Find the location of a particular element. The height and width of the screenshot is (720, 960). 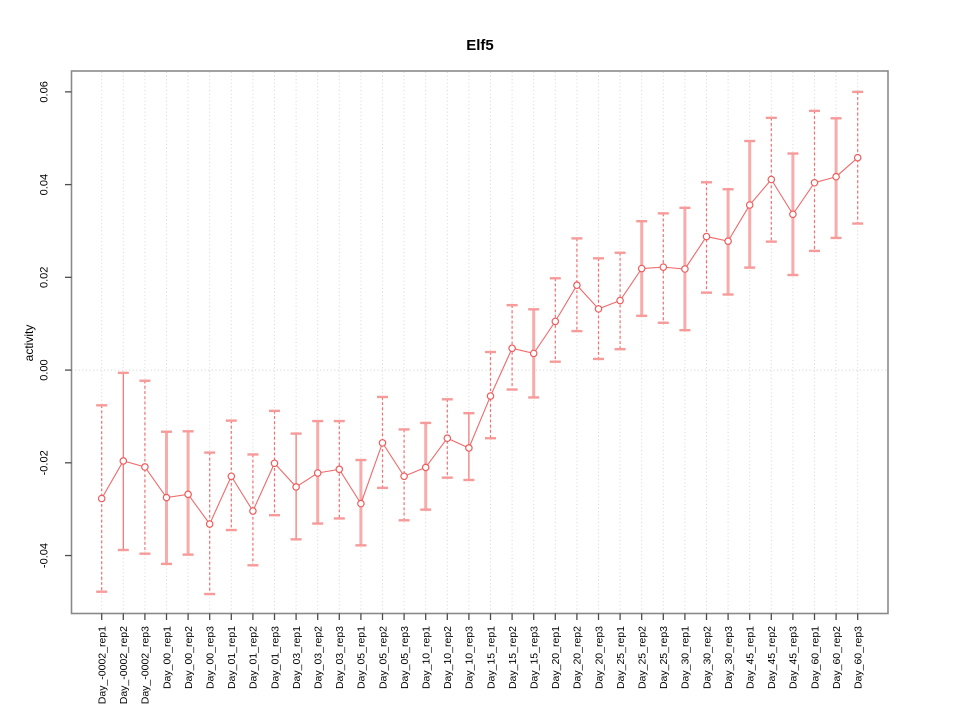

x-tick-label: Day_01_rep2 is located at coordinates (254, 657).